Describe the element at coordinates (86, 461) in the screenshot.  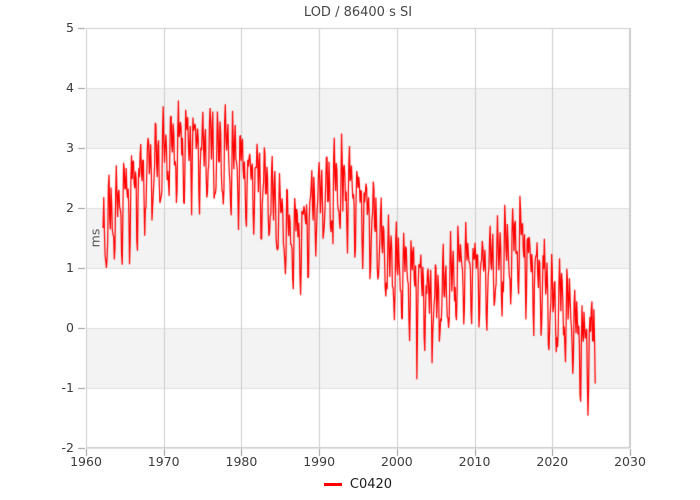
I see `x-tick-label: 1960` at that location.